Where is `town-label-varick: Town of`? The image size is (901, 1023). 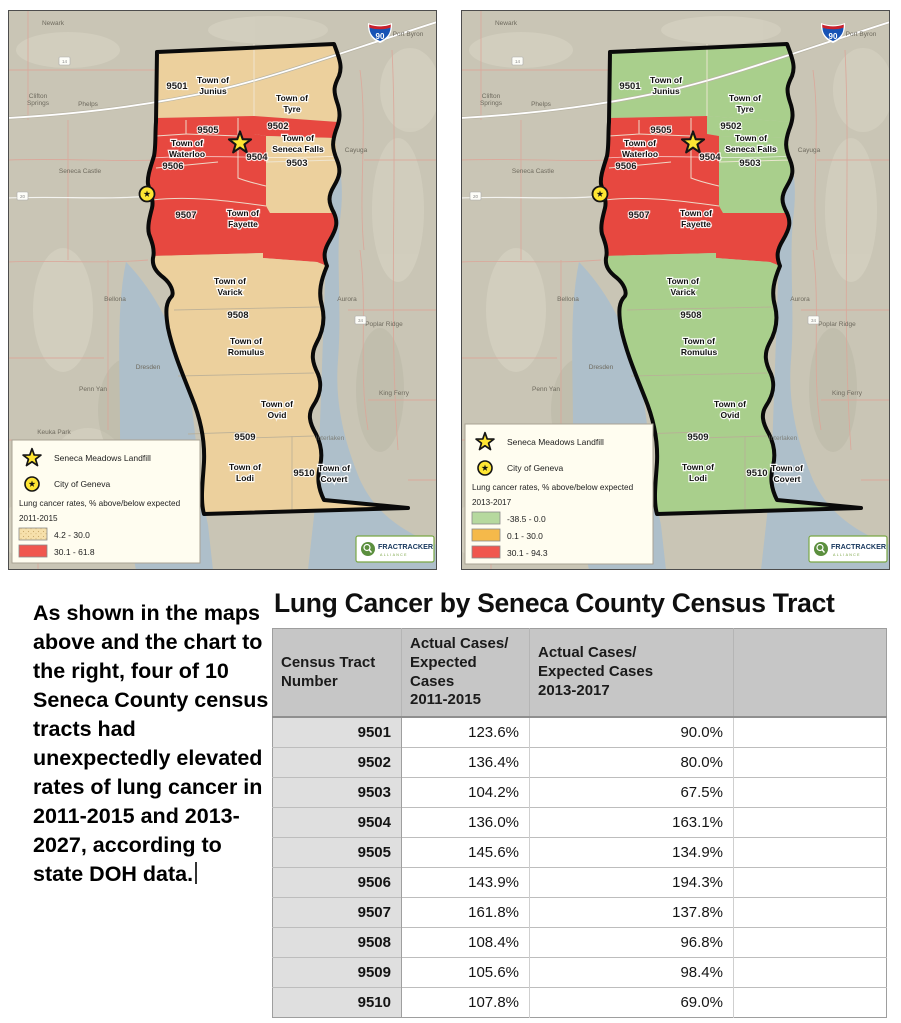 town-label-varick: Town of is located at coordinates (230, 281).